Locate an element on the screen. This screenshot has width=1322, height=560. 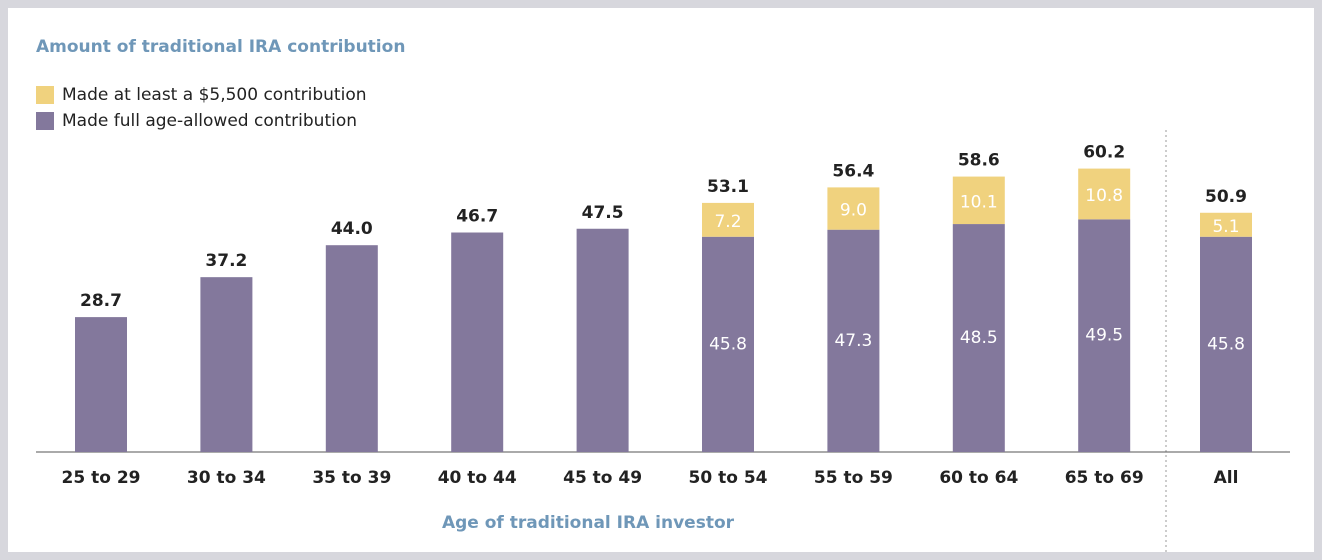
total-label: 56.4 is located at coordinates (853, 171).